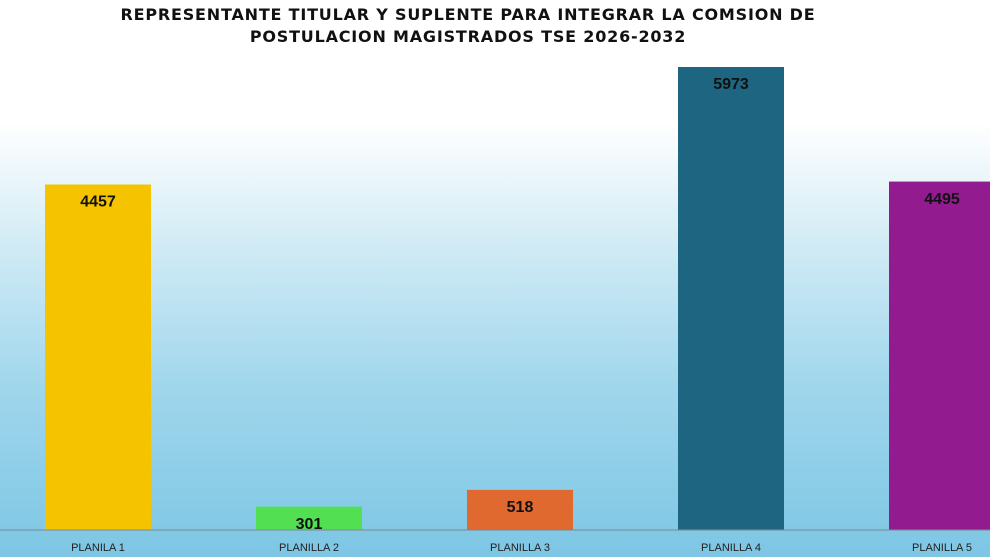 This screenshot has width=990, height=557. What do you see at coordinates (942, 548) in the screenshot?
I see `x-tick-label: PLANILLA 5` at bounding box center [942, 548].